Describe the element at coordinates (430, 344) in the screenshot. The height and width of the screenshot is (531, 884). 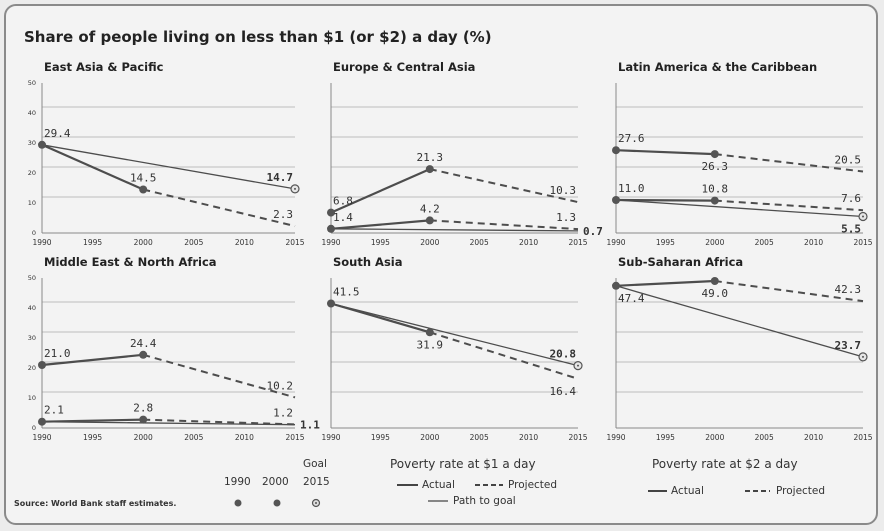
I see `data-label: 31.9` at that location.